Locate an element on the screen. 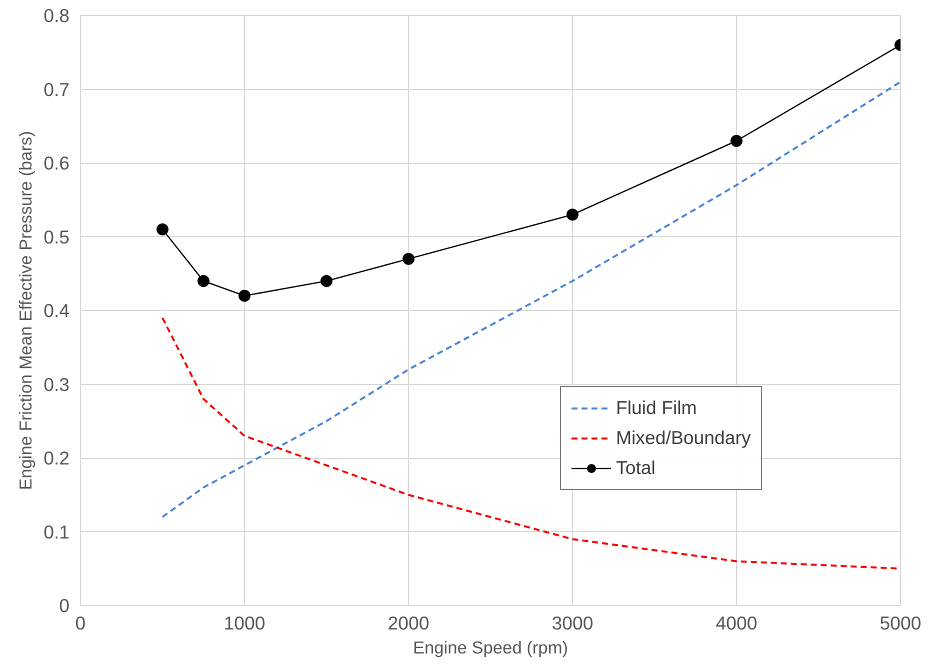 This screenshot has width=936, height=669. y-tick-label: 0.7 is located at coordinates (57, 89).